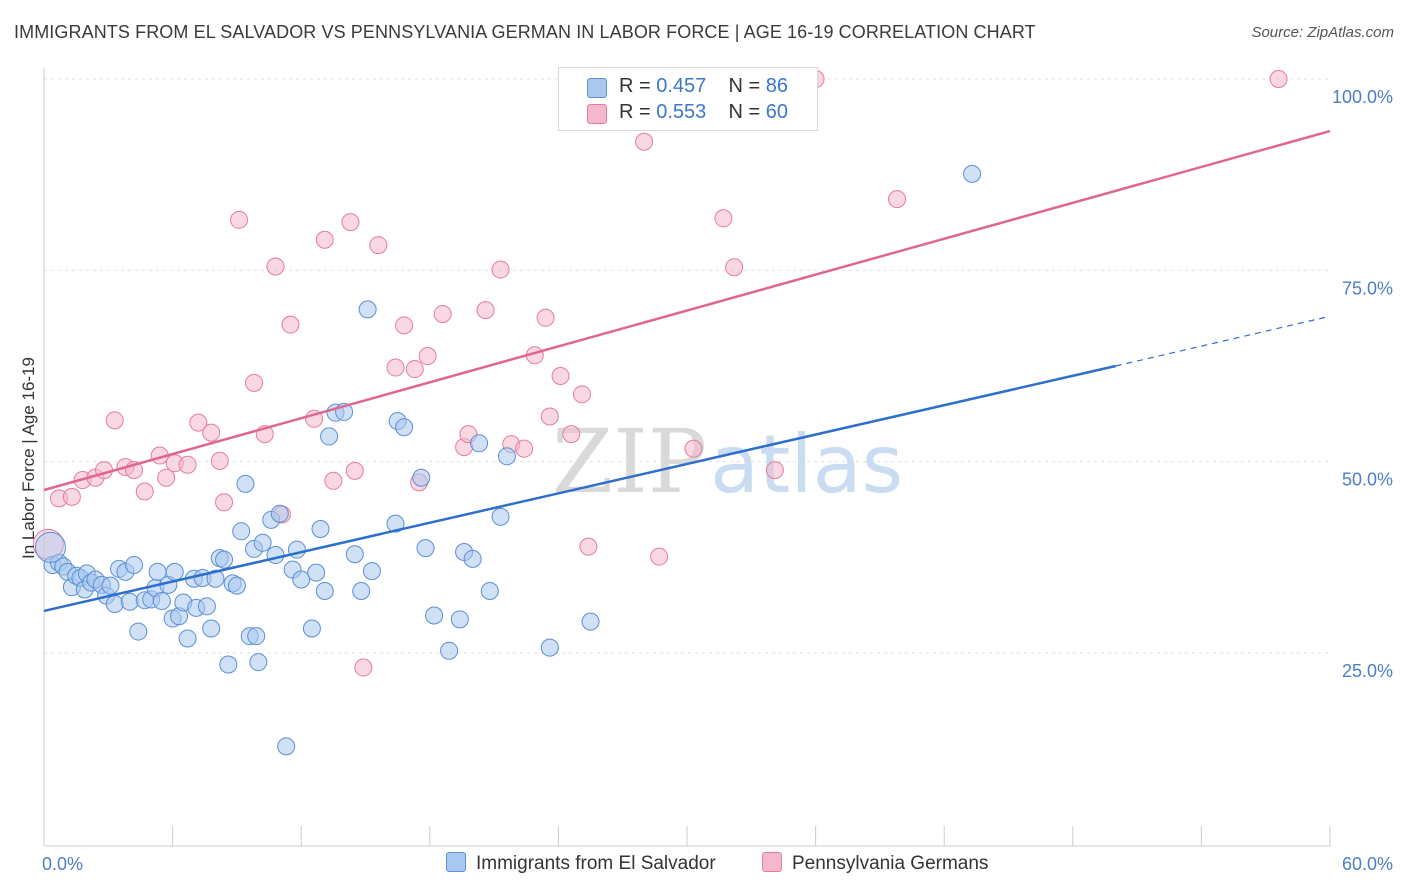  Describe the element at coordinates (1367, 671) in the screenshot. I see `y-tick-label: 25.0%` at that location.